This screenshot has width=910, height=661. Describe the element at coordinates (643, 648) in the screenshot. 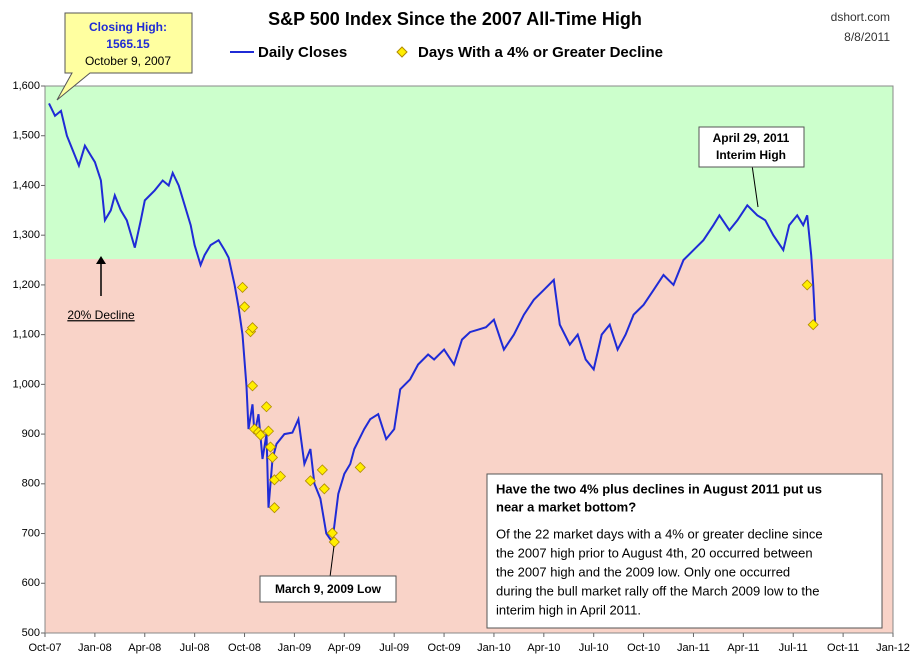

I see `x-tick-label: Oct-10` at that location.